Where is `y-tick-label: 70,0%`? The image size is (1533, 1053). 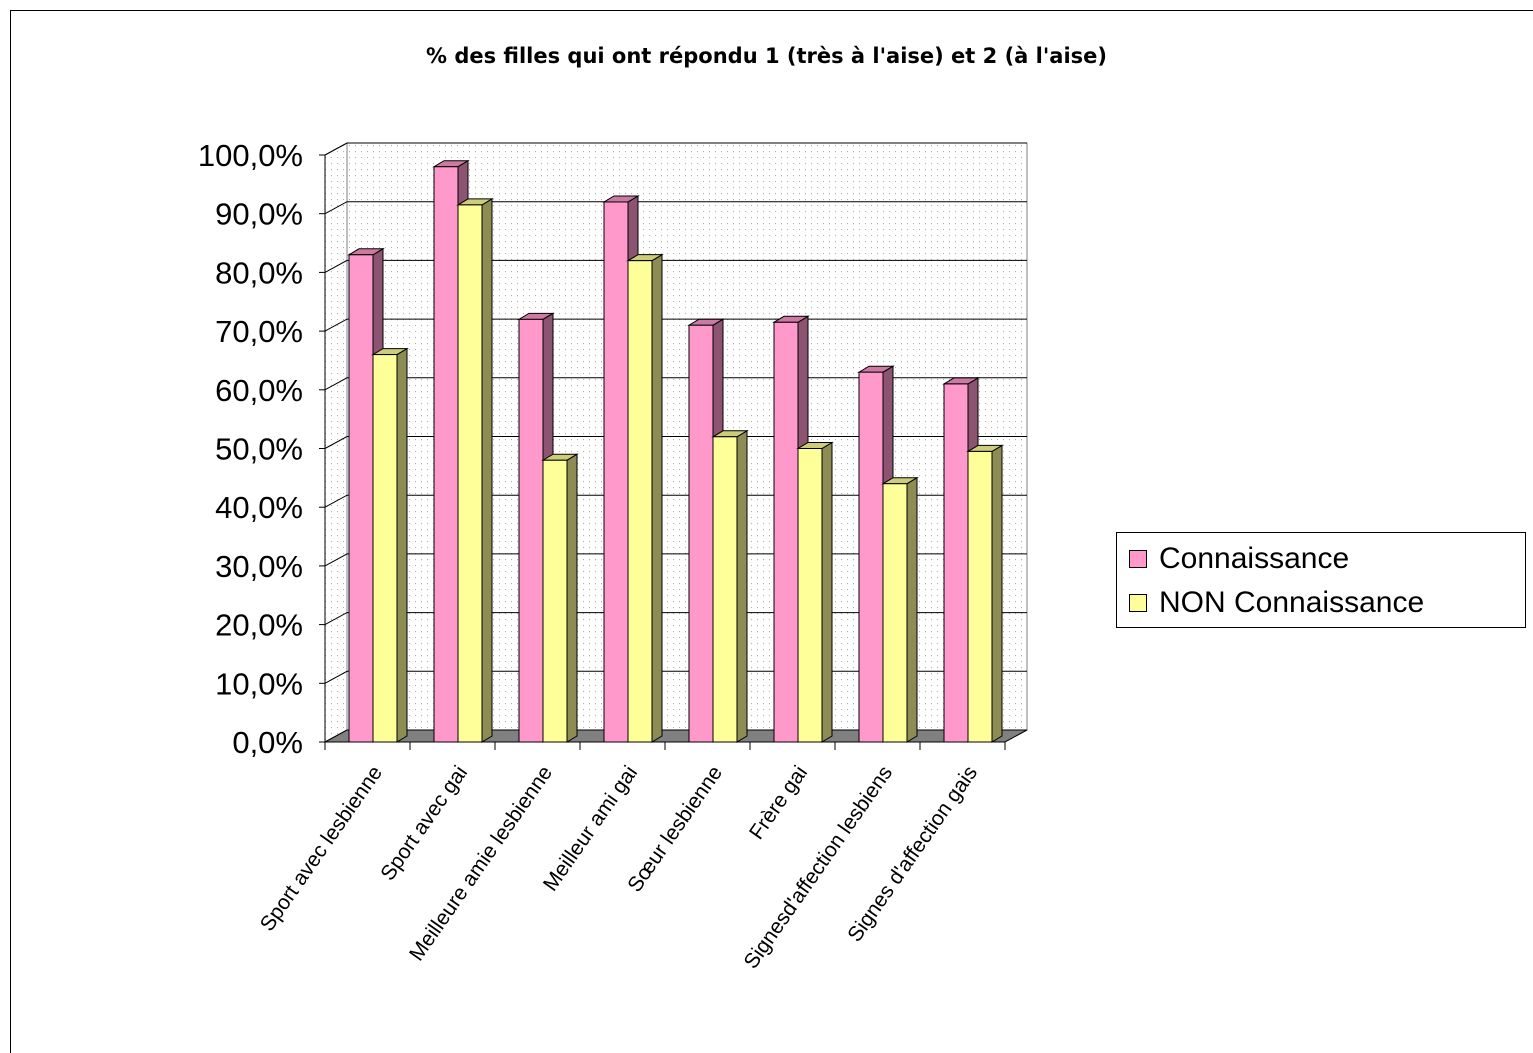 y-tick-label: 70,0% is located at coordinates (259, 331).